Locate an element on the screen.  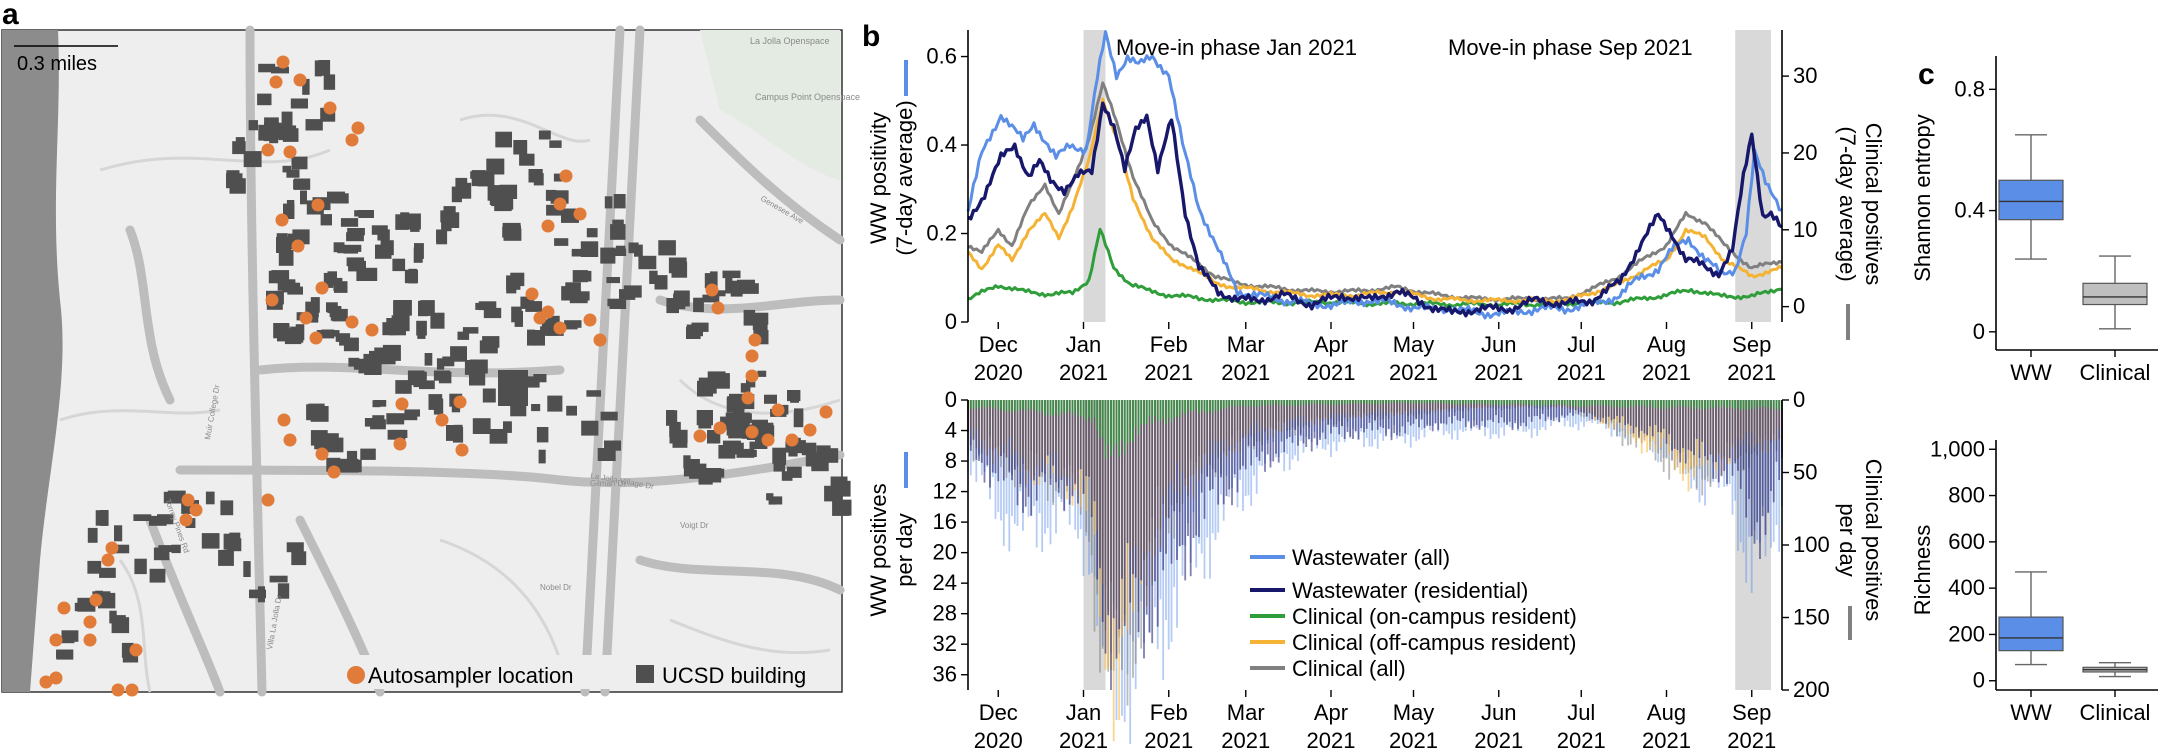
right-y-tick-label: 20 is located at coordinates (1805, 152).